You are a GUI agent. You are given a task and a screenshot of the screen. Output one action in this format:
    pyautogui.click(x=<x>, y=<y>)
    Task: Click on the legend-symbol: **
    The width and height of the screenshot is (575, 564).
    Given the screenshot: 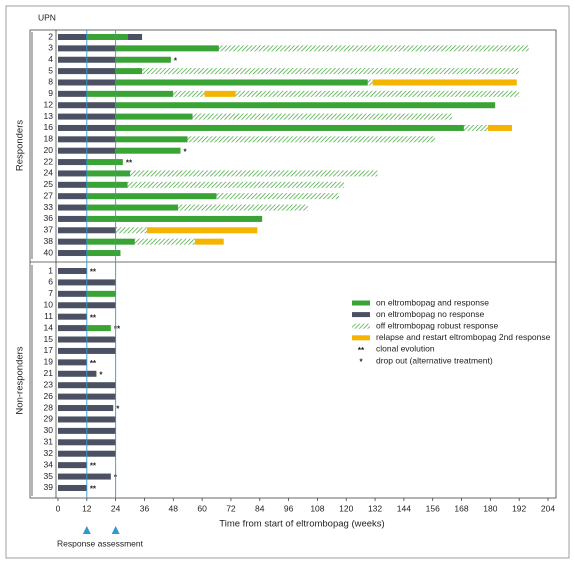 What is the action you would take?
    pyautogui.click(x=361, y=350)
    